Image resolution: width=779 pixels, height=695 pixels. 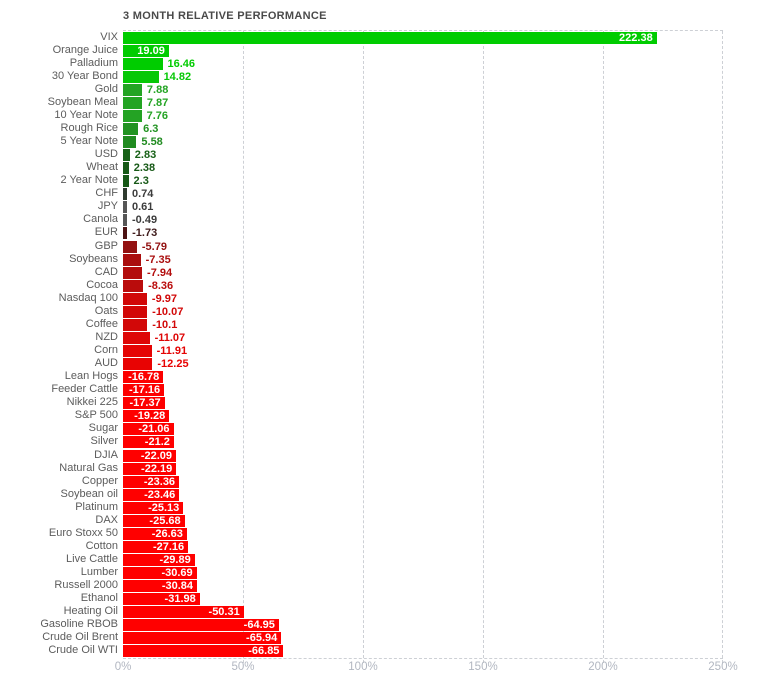 What do you see at coordinates (183, 612) in the screenshot?
I see `bar: -50.31` at bounding box center [183, 612].